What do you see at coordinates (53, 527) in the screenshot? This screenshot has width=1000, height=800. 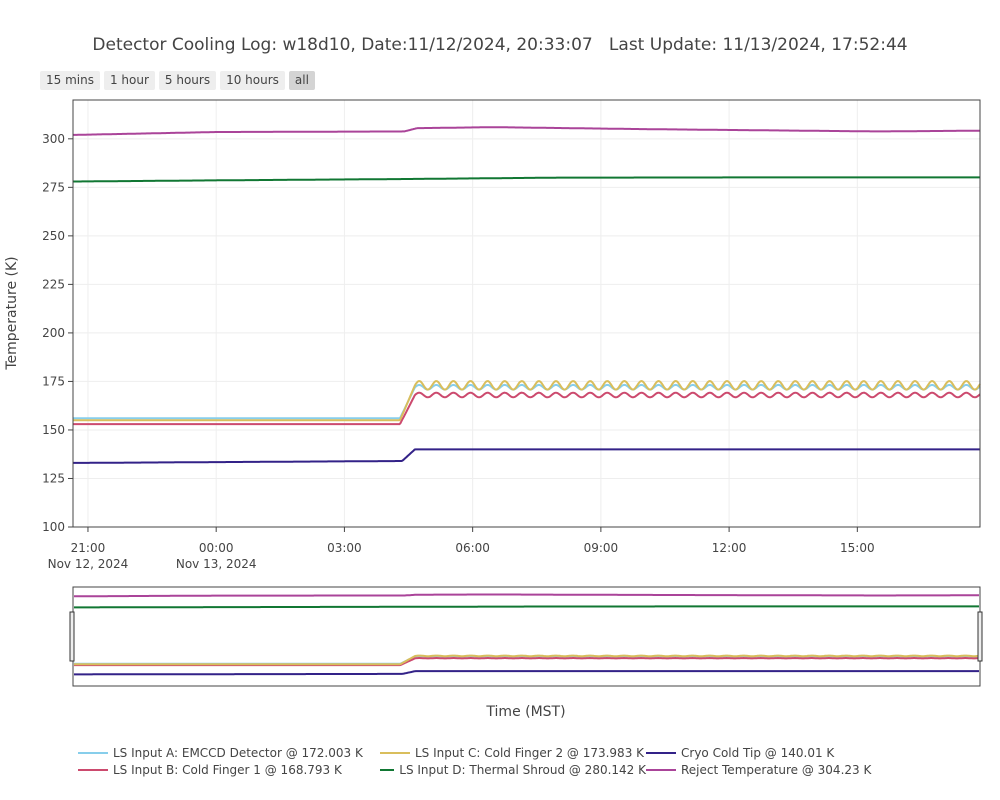 I see `y-tick-label: 100` at bounding box center [53, 527].